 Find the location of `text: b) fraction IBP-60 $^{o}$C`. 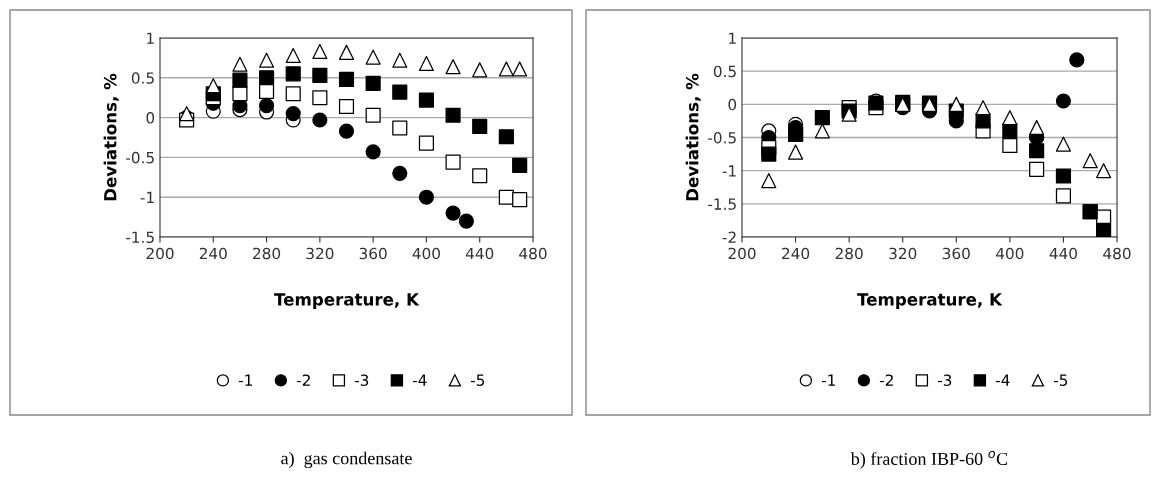

text: b) fraction IBP-60 $^{o}$C is located at coordinates (929, 459).